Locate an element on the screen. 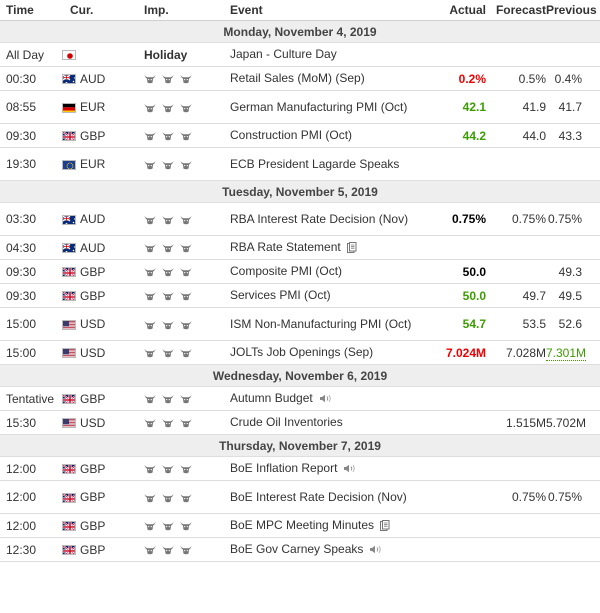 The width and height of the screenshot is (600, 613). event-row: All Day Holiday Japan - Culture Day is located at coordinates (300, 54).